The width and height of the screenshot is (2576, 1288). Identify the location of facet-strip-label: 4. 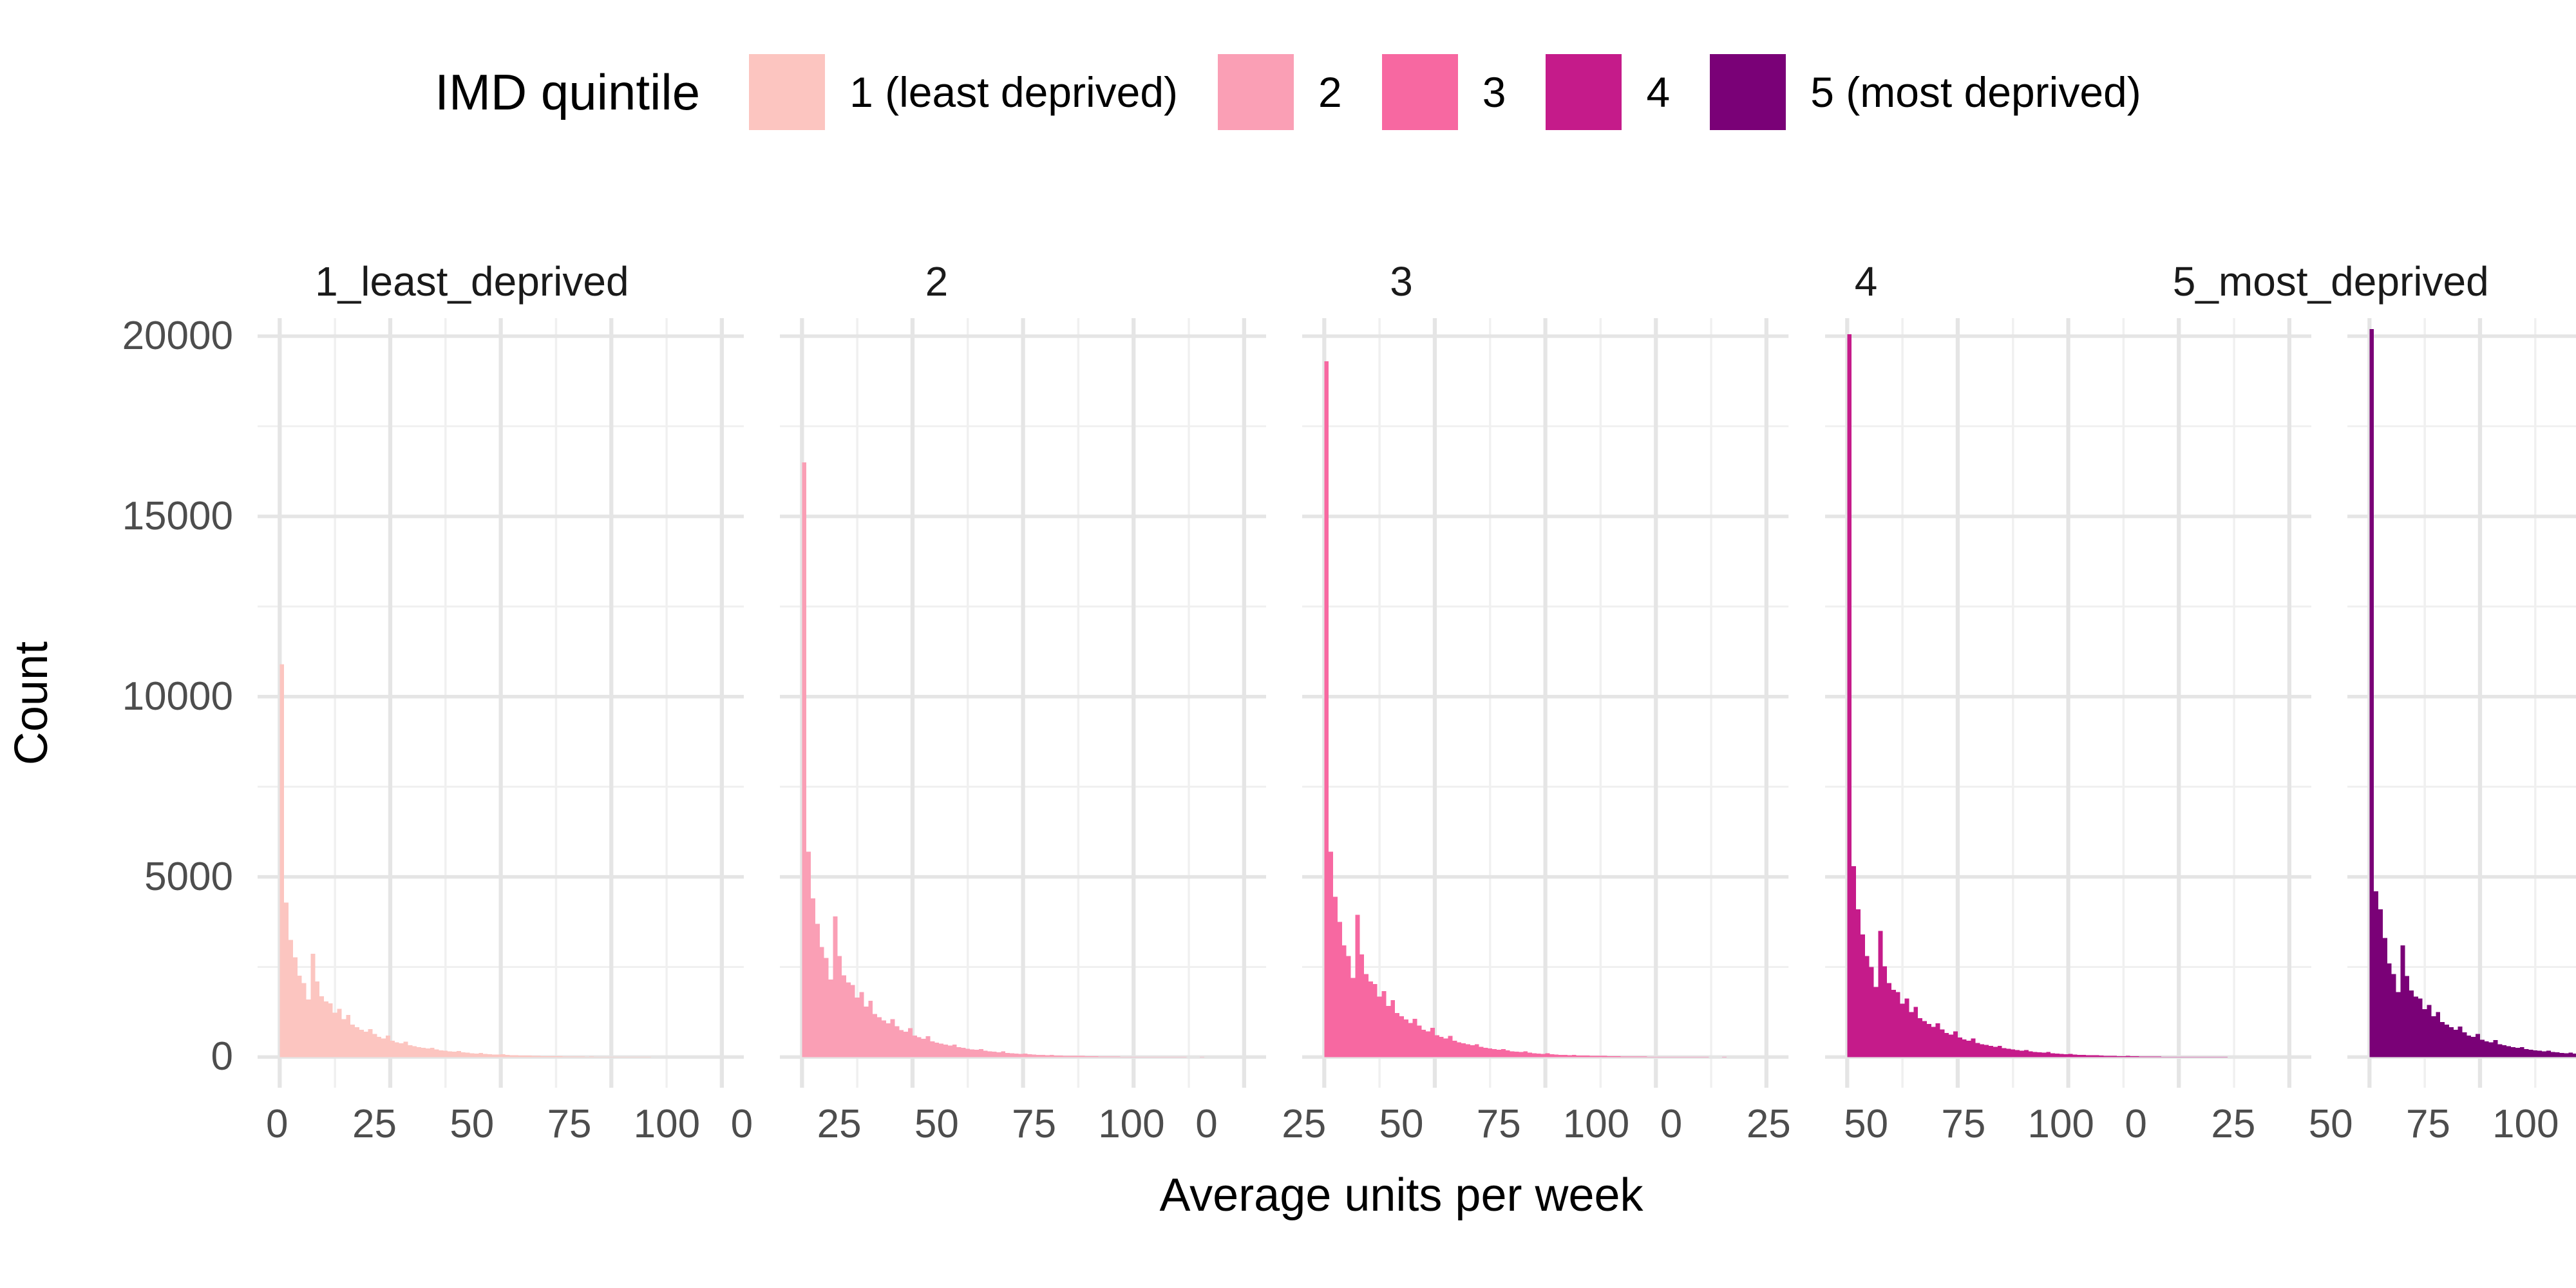
(1866, 281).